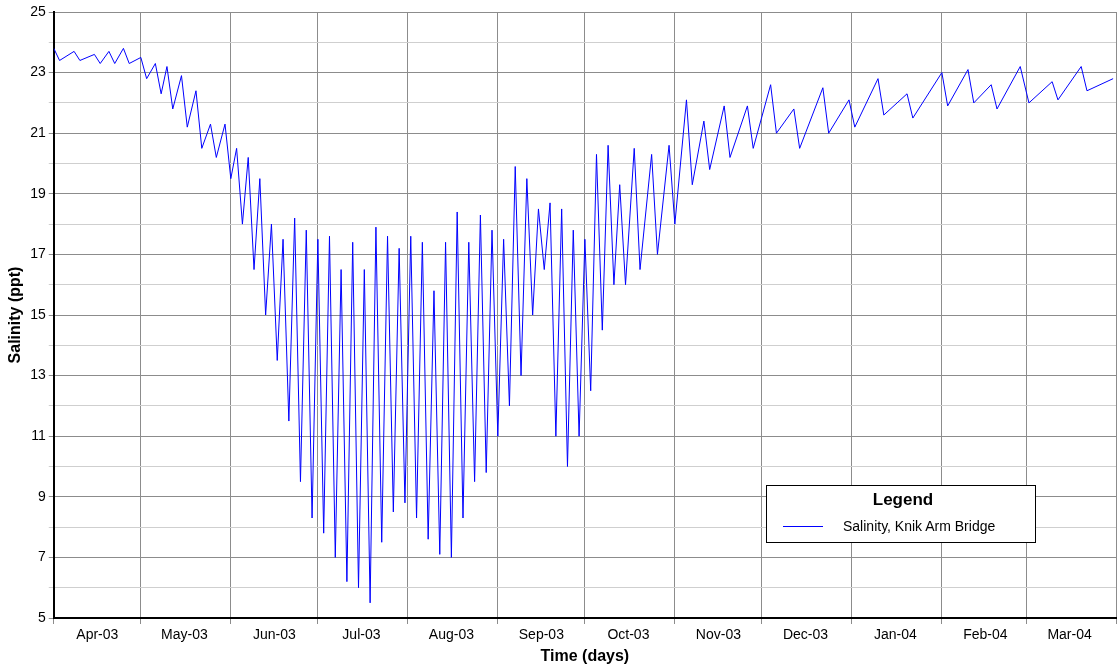 The height and width of the screenshot is (668, 1119). What do you see at coordinates (38, 192) in the screenshot?
I see `y-tick-label: 19` at bounding box center [38, 192].